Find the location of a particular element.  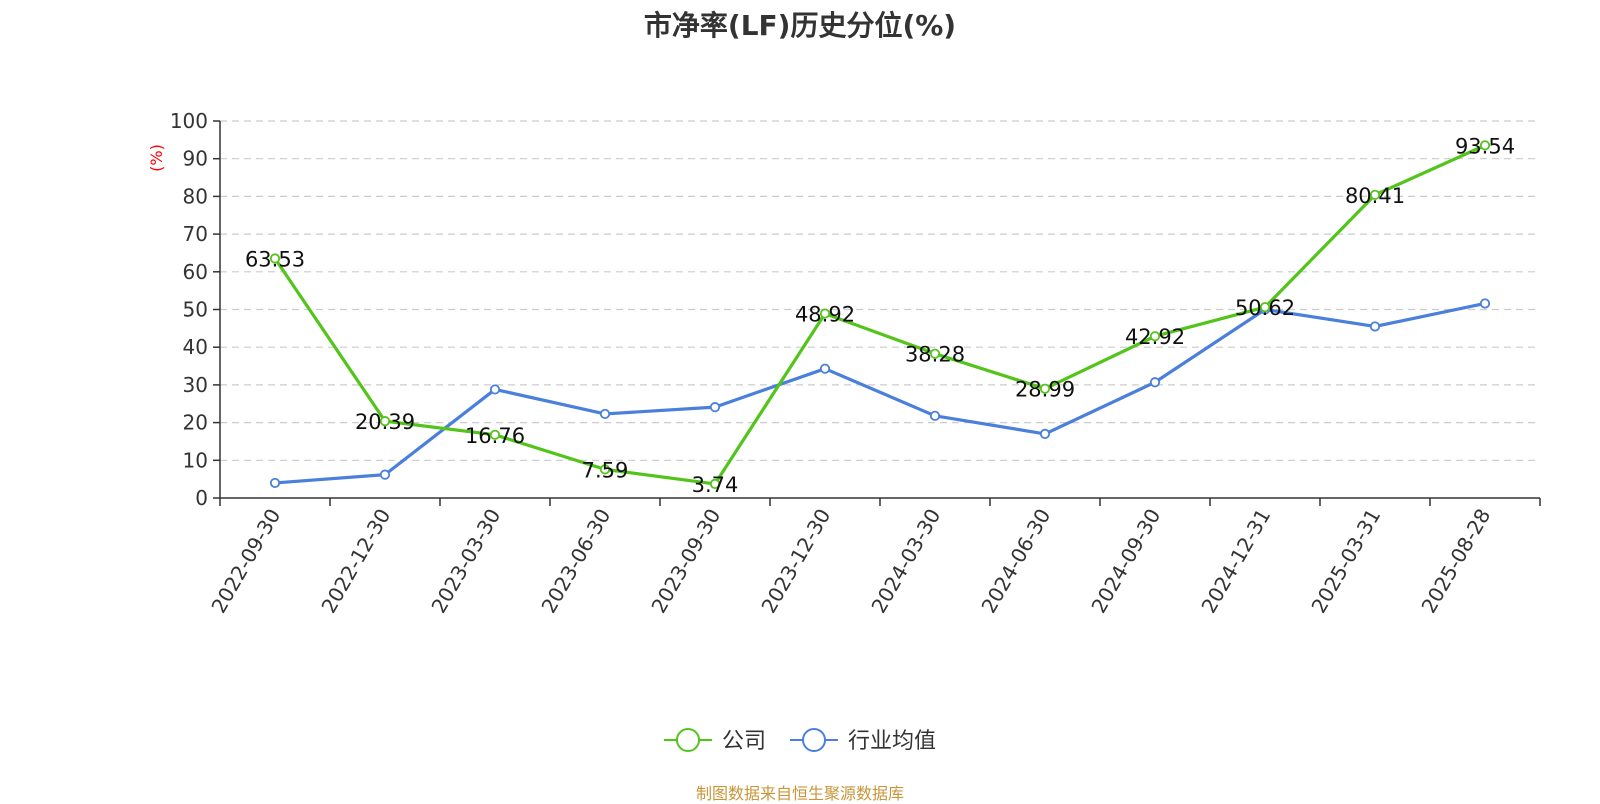

x-tick-label: 2022-09-30 is located at coordinates (245, 561).